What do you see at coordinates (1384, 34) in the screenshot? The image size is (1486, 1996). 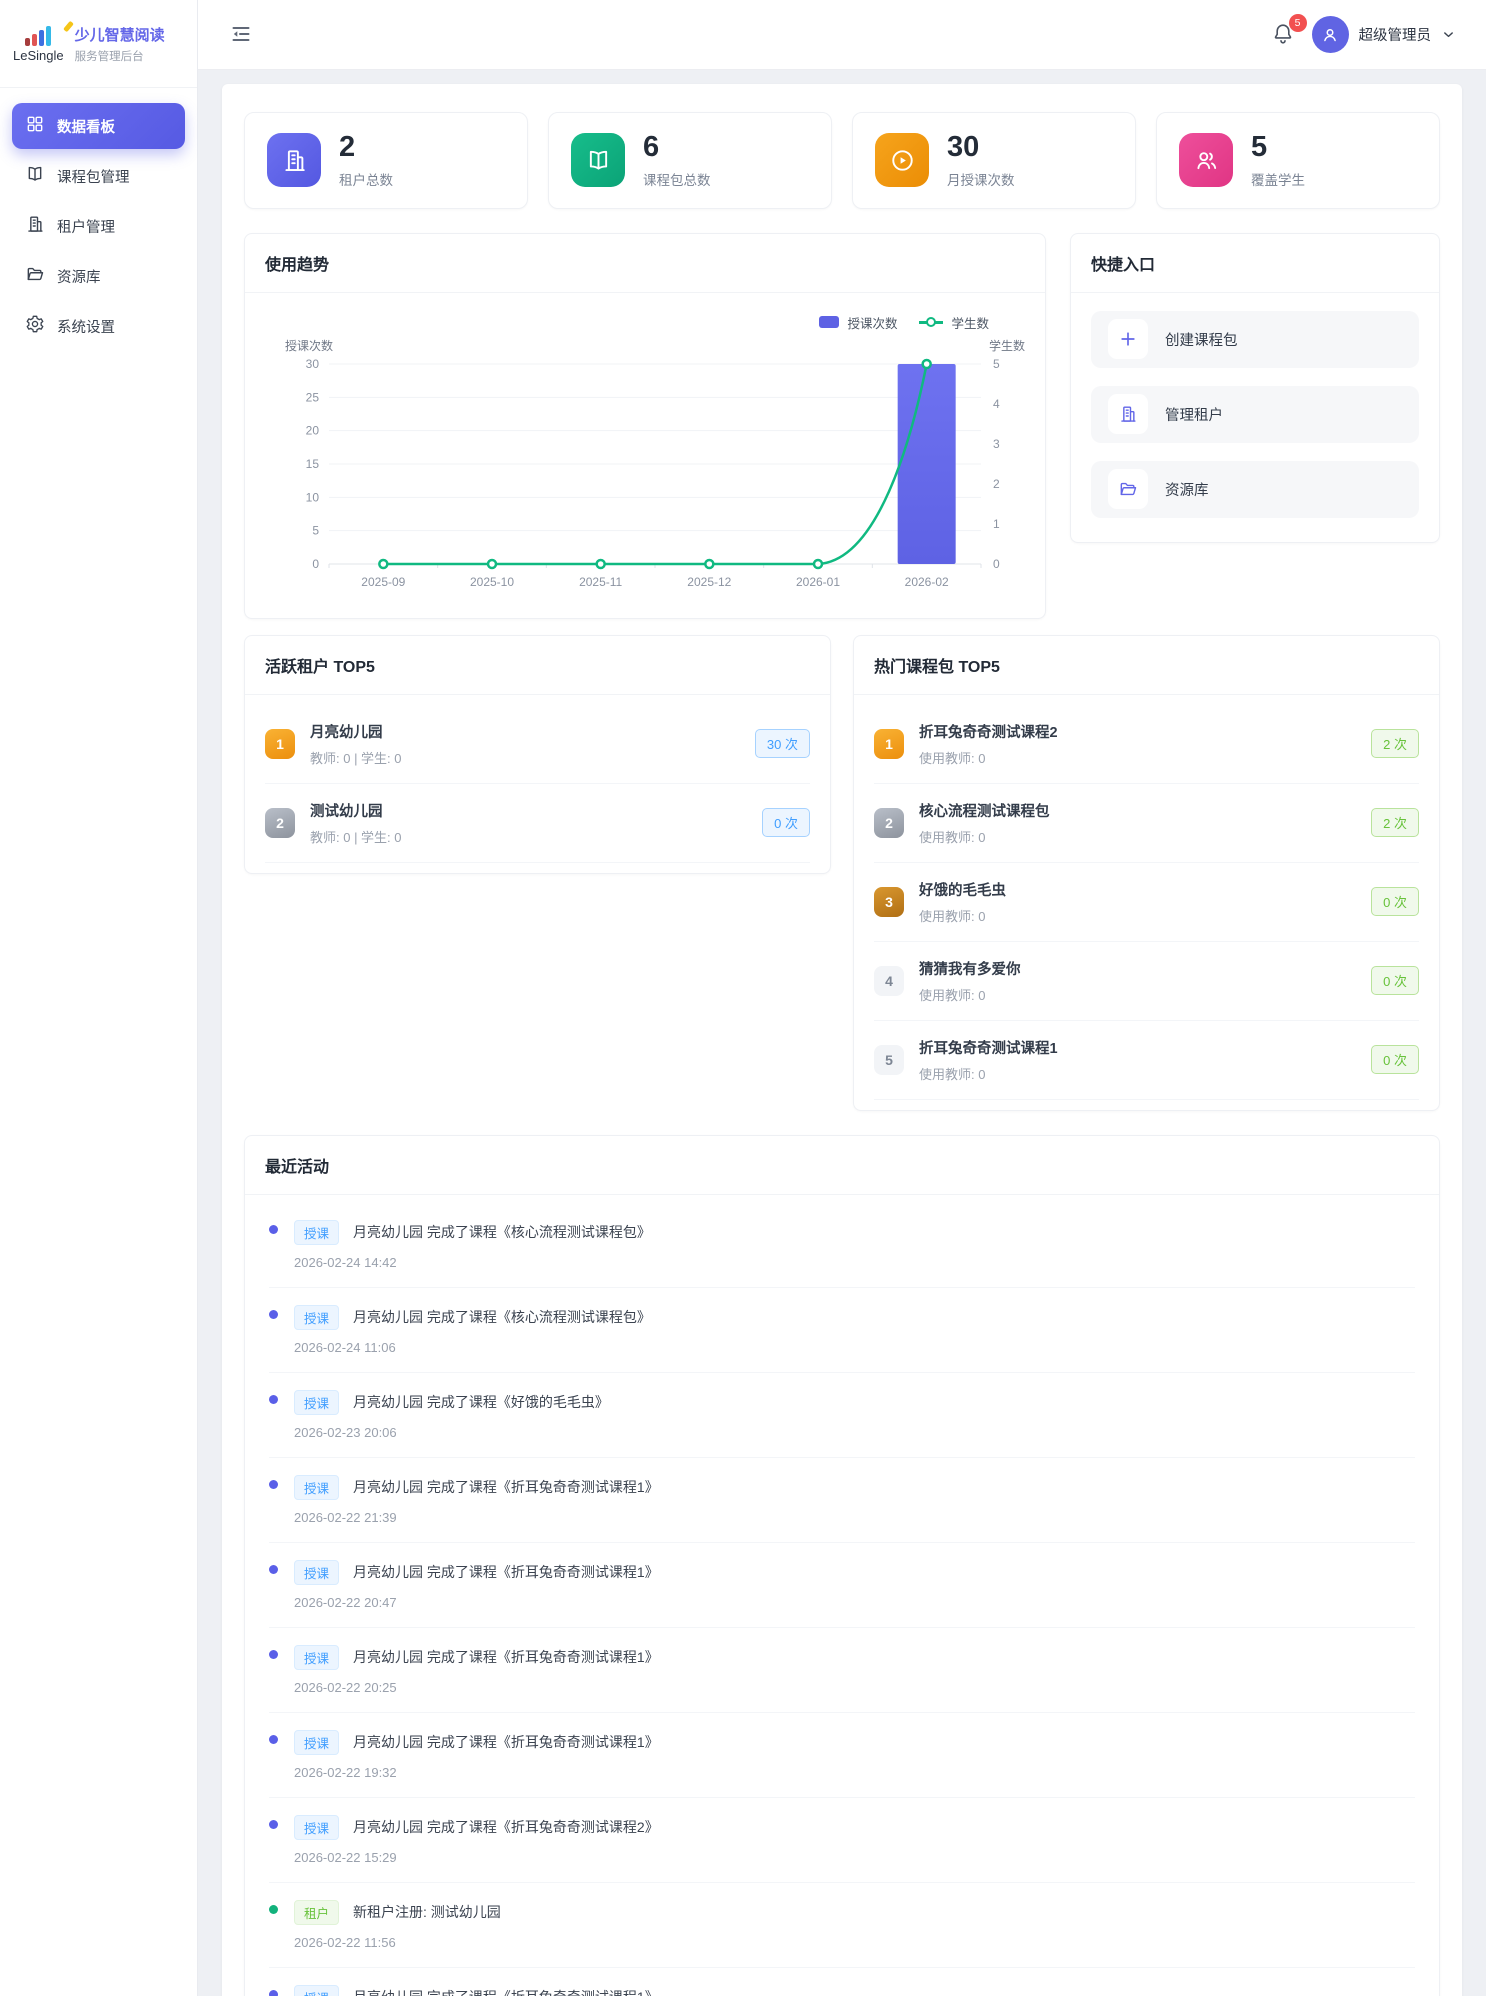 I see `user-menu: 超级管理员` at bounding box center [1384, 34].